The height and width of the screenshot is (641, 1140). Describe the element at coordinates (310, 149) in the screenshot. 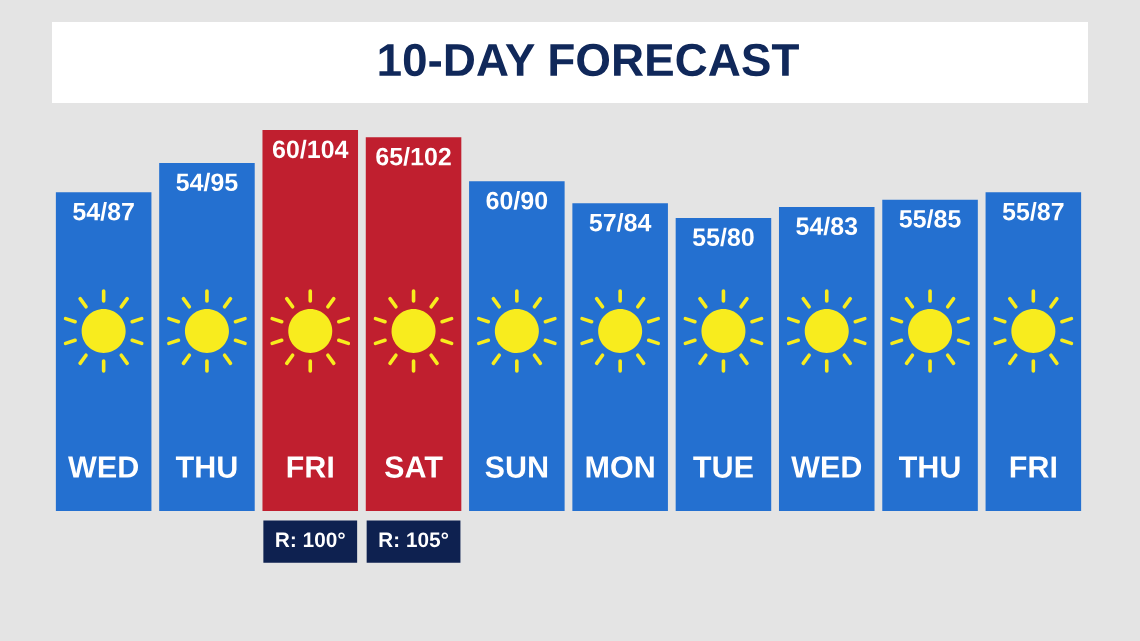

I see `data-label: 60/104` at that location.